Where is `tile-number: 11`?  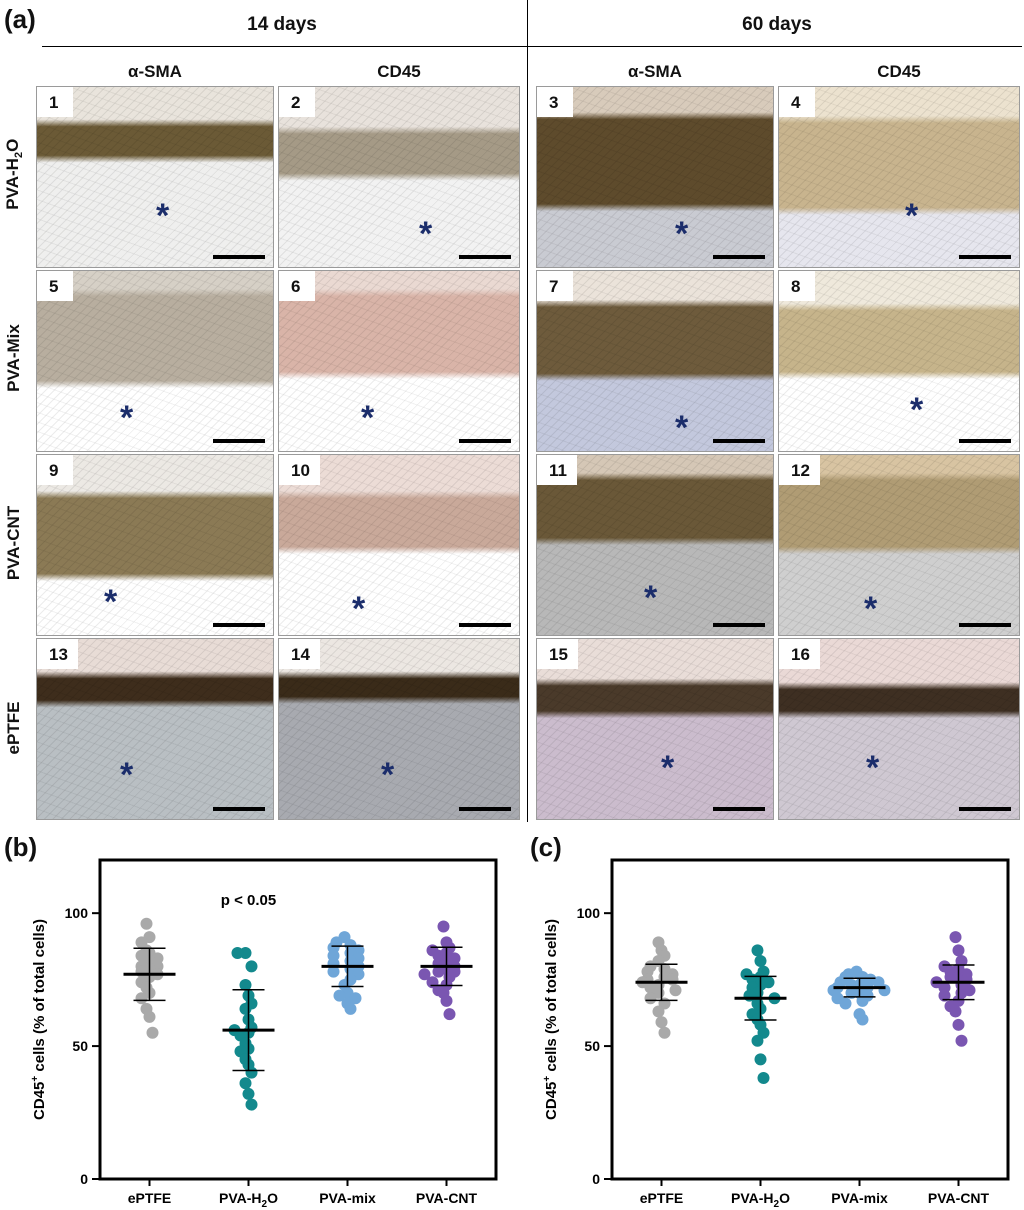
tile-number: 11 is located at coordinates (557, 470).